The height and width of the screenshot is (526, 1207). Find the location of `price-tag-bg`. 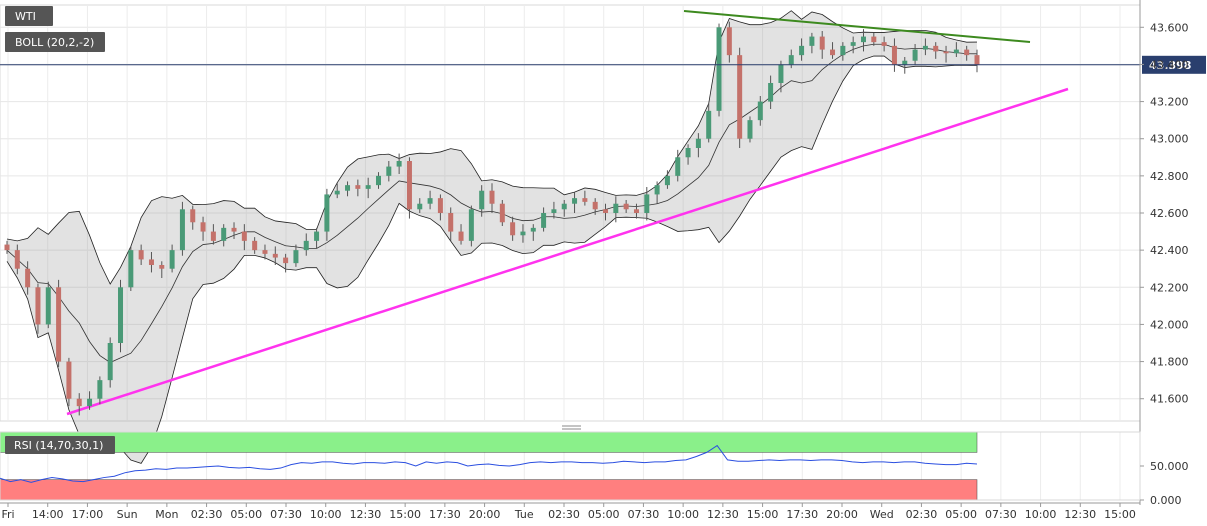

price-tag-bg is located at coordinates (1174, 64).